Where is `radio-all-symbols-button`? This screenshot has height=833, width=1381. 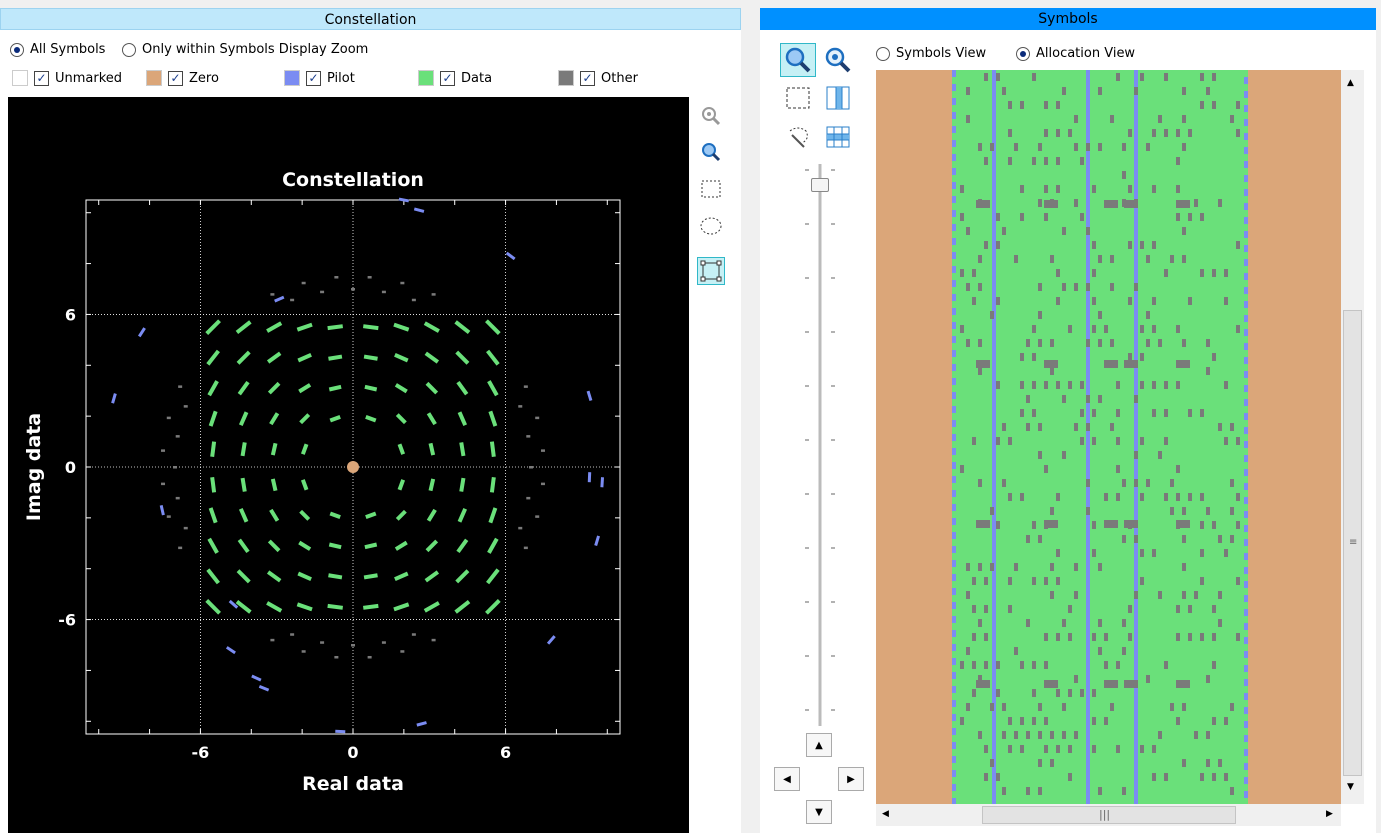 radio-all-symbols-button is located at coordinates (17, 49).